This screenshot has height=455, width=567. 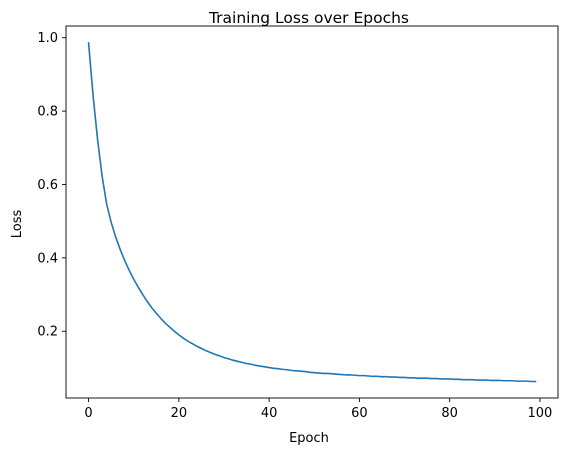 I want to click on x-tick-label: 20, so click(x=179, y=413).